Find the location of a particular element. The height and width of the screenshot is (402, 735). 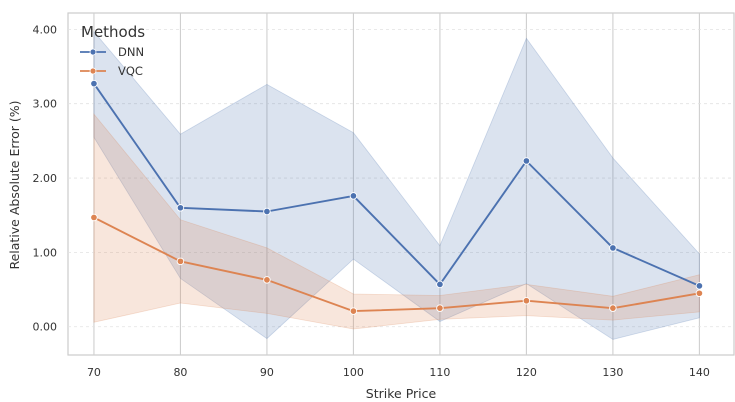

x-tick-label: 120 is located at coordinates (526, 372).